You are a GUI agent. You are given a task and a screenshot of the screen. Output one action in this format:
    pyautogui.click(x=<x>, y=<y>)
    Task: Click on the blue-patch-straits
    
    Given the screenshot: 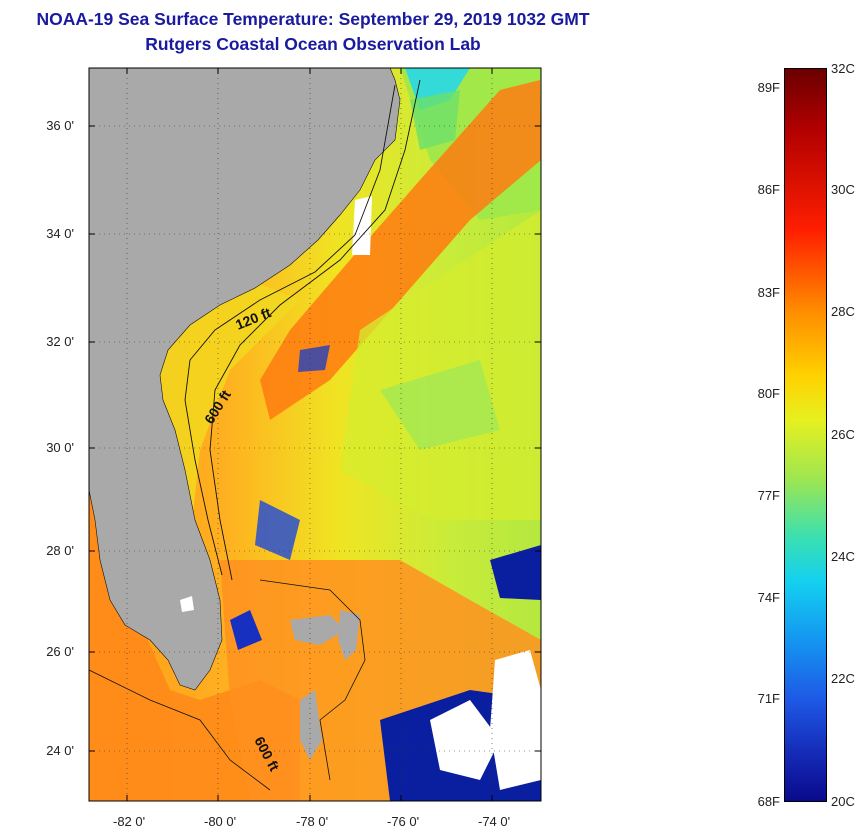 What is the action you would take?
    pyautogui.click(x=246, y=630)
    